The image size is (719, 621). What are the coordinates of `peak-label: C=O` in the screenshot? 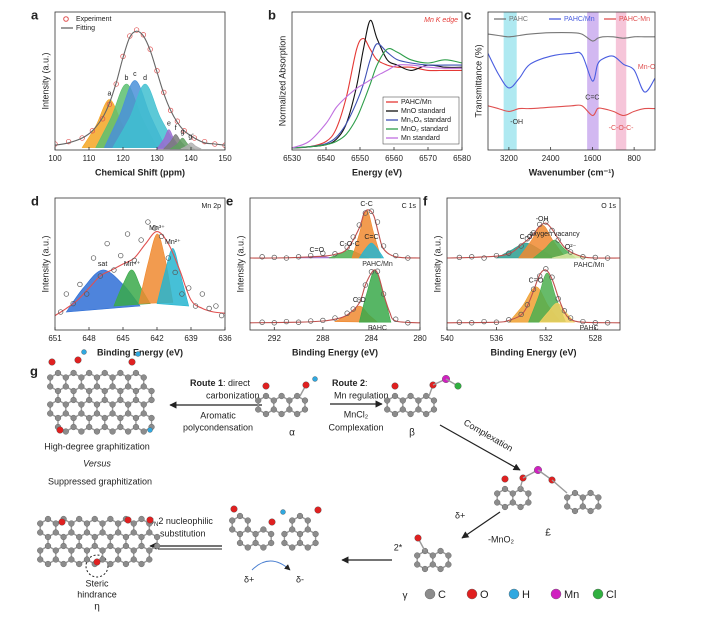 It's located at (536, 281).